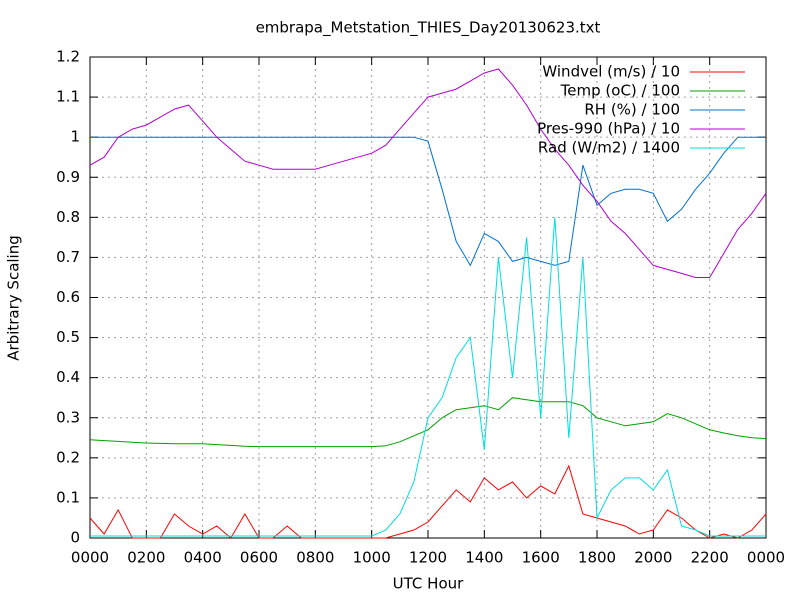 The image size is (800, 600). I want to click on y-tick-label: 0.8, so click(68, 217).